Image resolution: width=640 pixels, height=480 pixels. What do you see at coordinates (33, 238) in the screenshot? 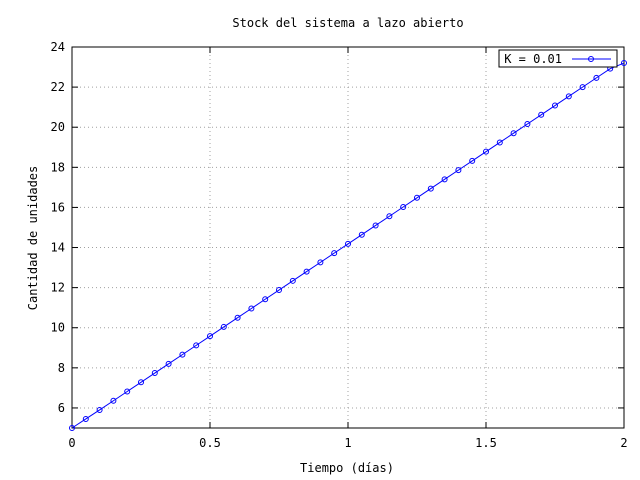
I see `y-axis-label: Cantidad de unidades` at bounding box center [33, 238].